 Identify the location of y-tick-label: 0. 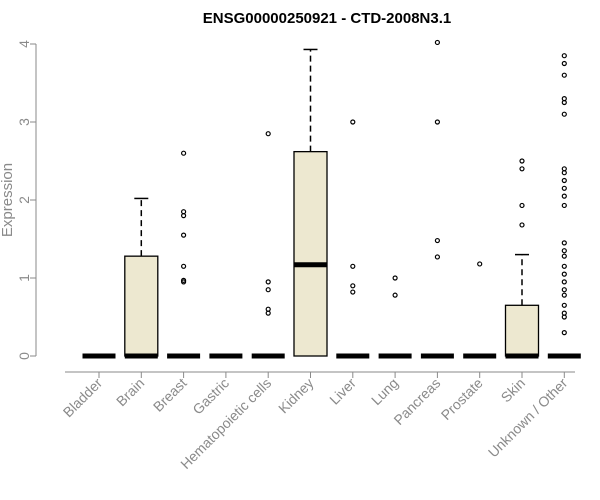
(24, 356).